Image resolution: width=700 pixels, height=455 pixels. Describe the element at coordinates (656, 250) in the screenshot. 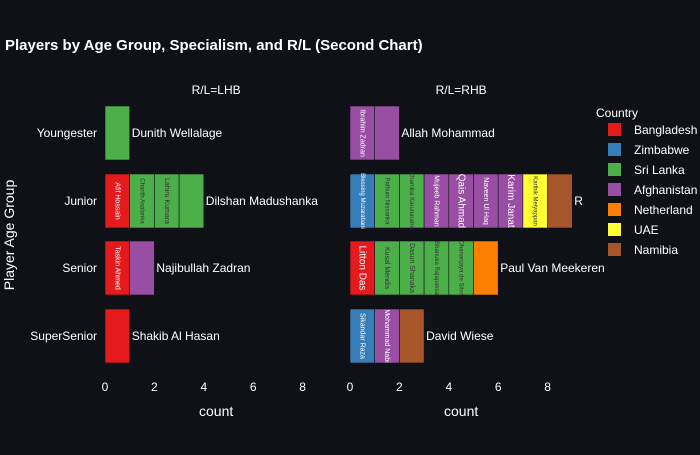

I see `legend-item-namibia: Namibia` at that location.